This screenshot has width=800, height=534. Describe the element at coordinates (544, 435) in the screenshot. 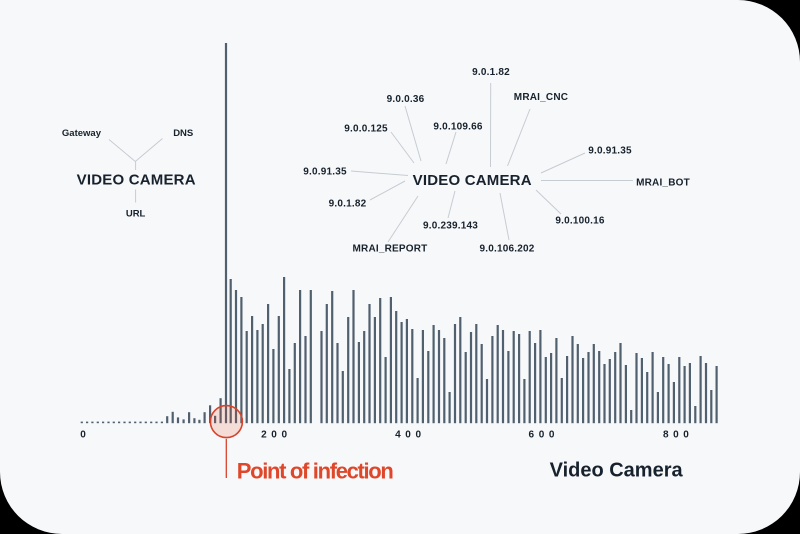

I see `svg-text: 600` at that location.